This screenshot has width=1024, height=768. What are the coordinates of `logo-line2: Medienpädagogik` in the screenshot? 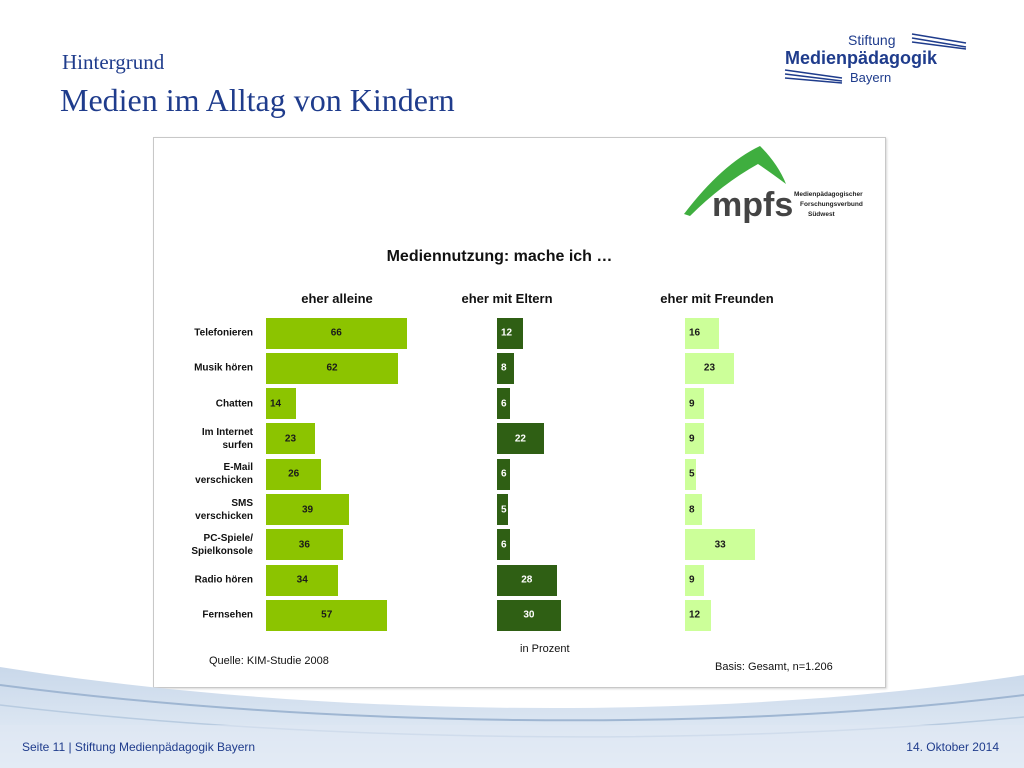 It's located at (861, 58).